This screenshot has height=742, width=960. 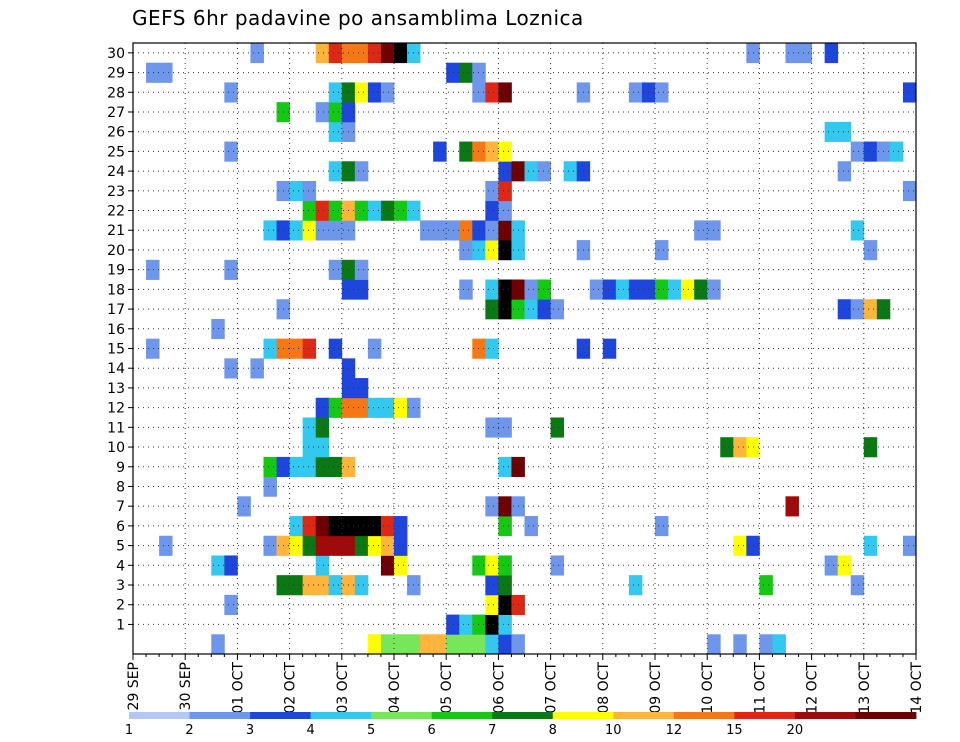 What do you see at coordinates (116, 409) in the screenshot?
I see `y-tick-label: 12` at bounding box center [116, 409].